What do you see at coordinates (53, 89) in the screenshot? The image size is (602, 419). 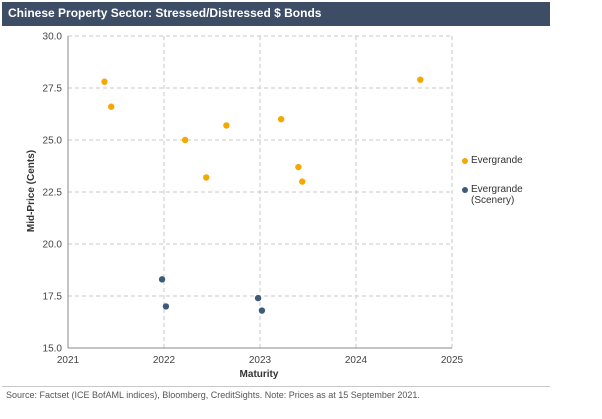 I see `y-tick-label: 27.5` at bounding box center [53, 89].